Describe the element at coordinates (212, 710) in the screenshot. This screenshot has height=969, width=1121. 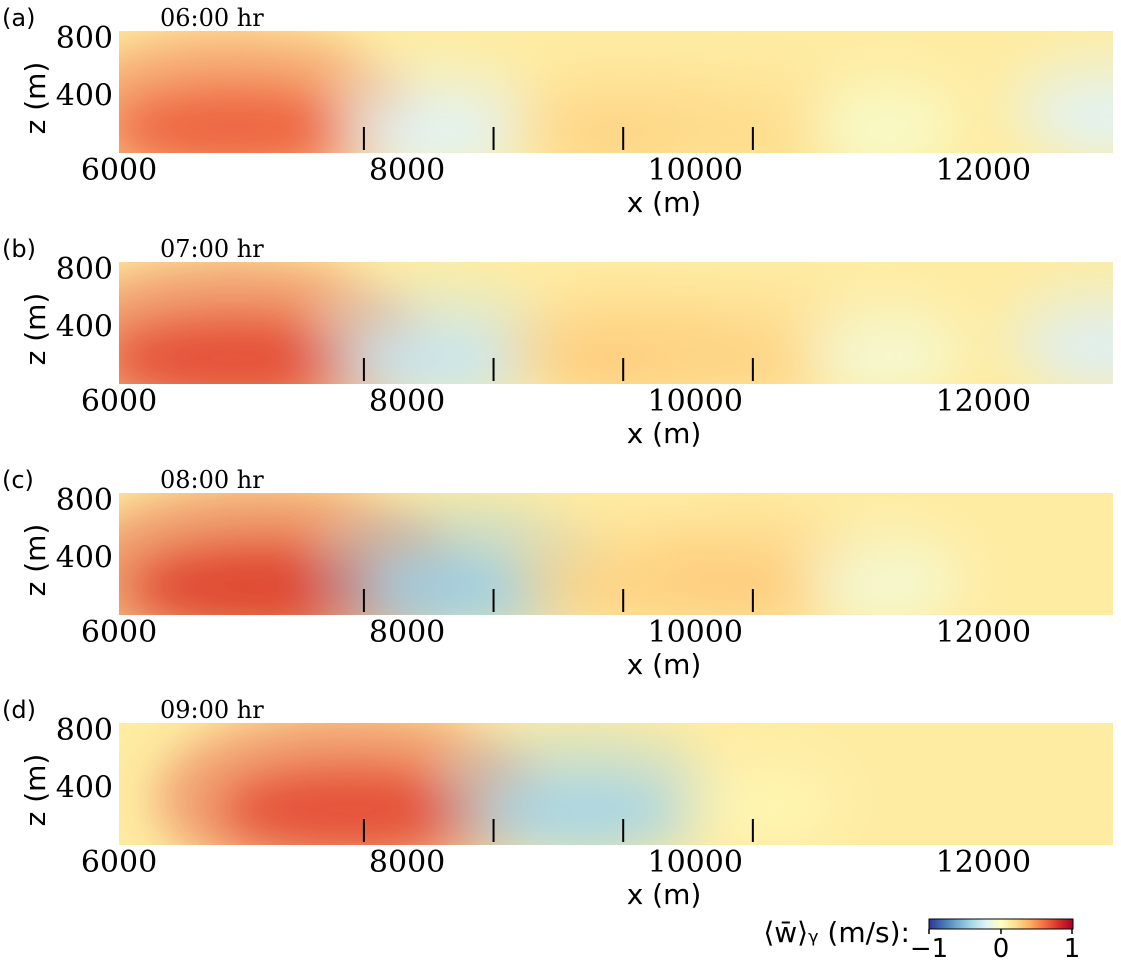
I see `time-label: 09:00 hr` at that location.